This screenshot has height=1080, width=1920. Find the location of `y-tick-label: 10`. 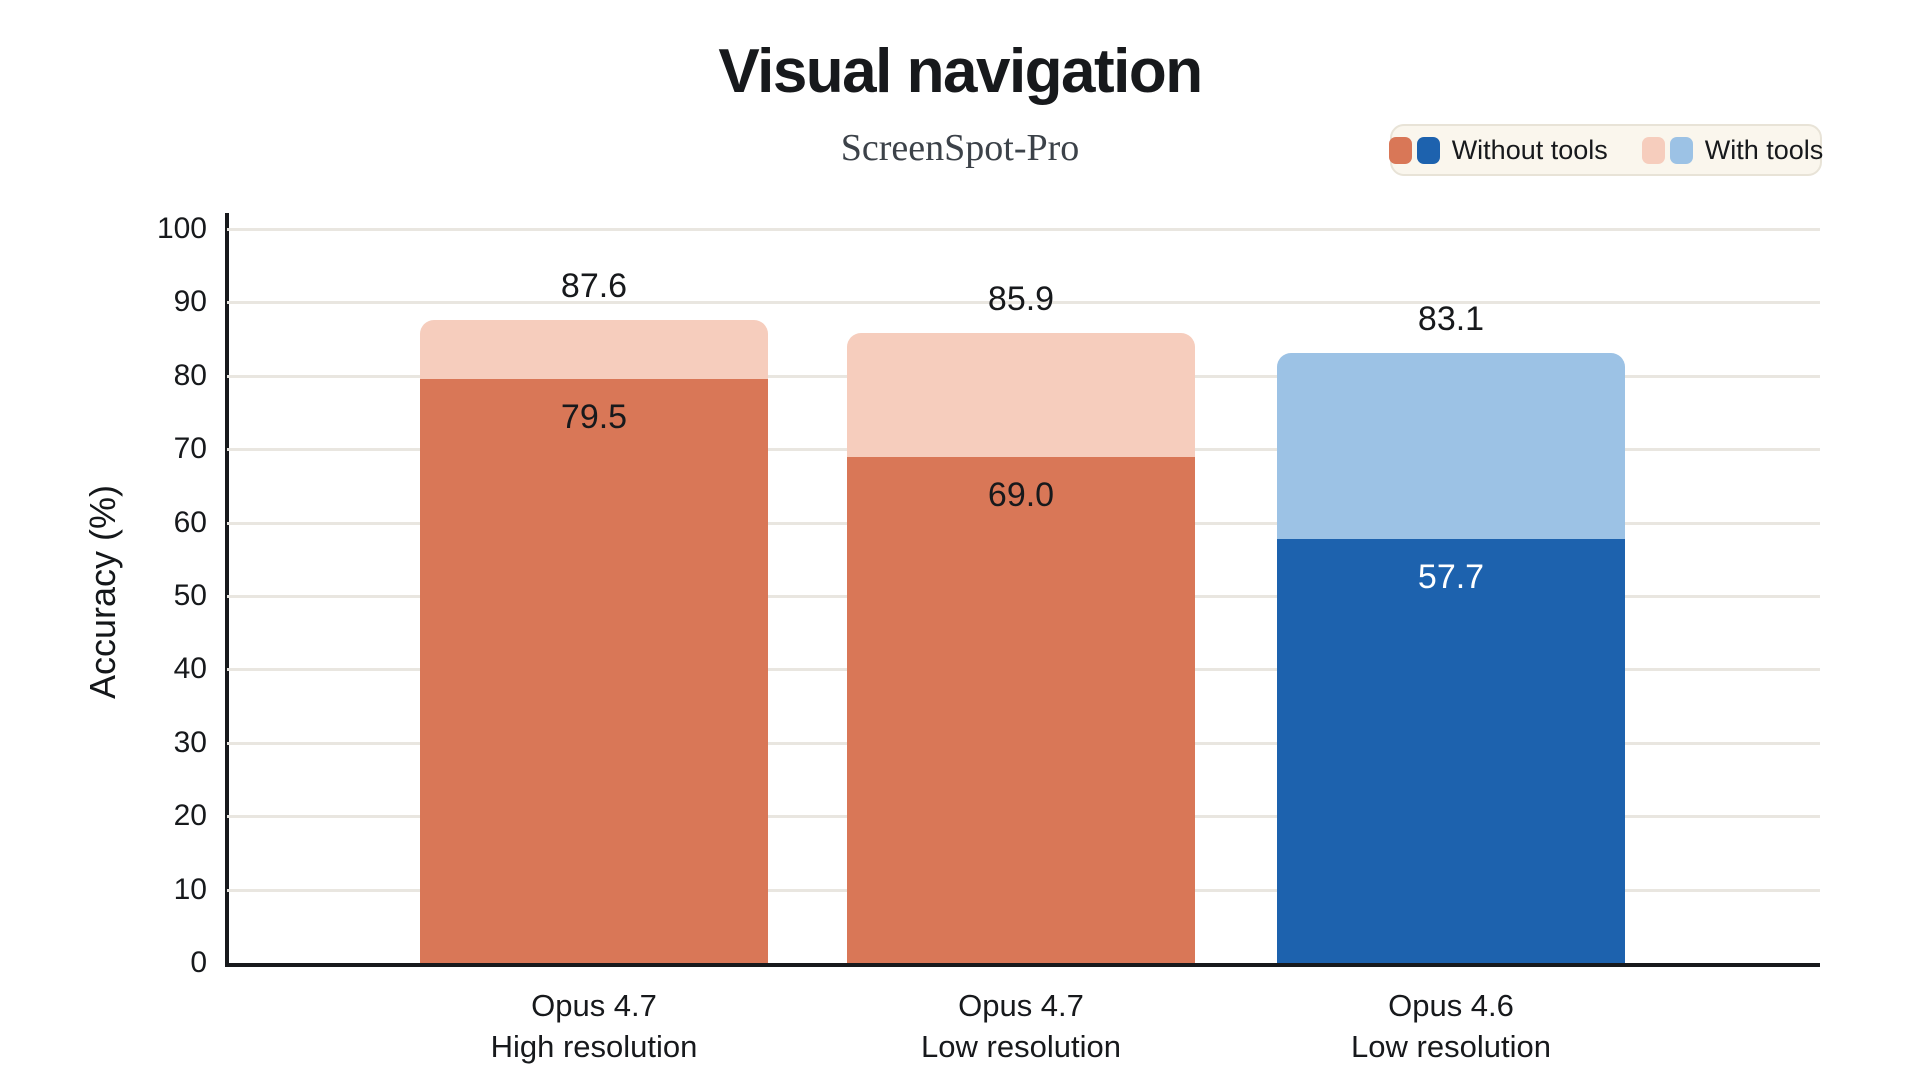

y-tick-label: 10 is located at coordinates (190, 889).